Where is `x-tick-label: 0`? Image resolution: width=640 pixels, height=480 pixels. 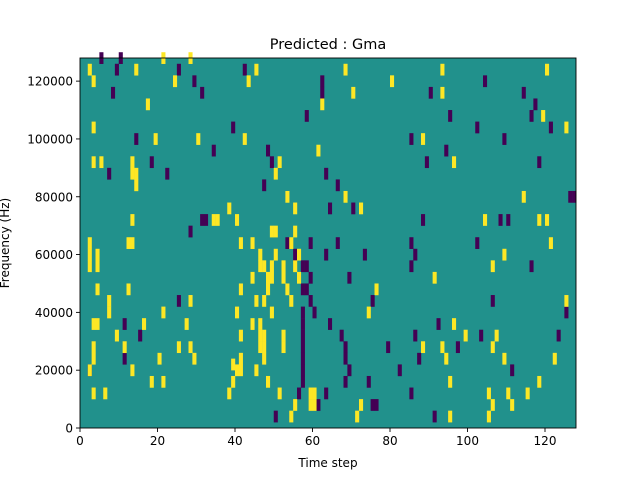
x-tick-label: 0 is located at coordinates (80, 441).